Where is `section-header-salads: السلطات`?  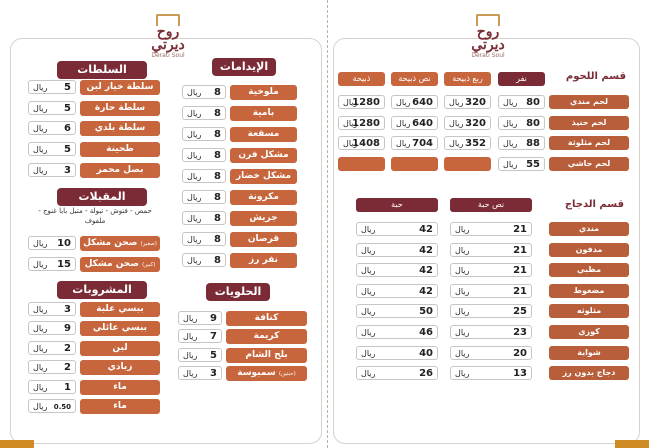 section-header-salads: السلطات is located at coordinates (102, 70).